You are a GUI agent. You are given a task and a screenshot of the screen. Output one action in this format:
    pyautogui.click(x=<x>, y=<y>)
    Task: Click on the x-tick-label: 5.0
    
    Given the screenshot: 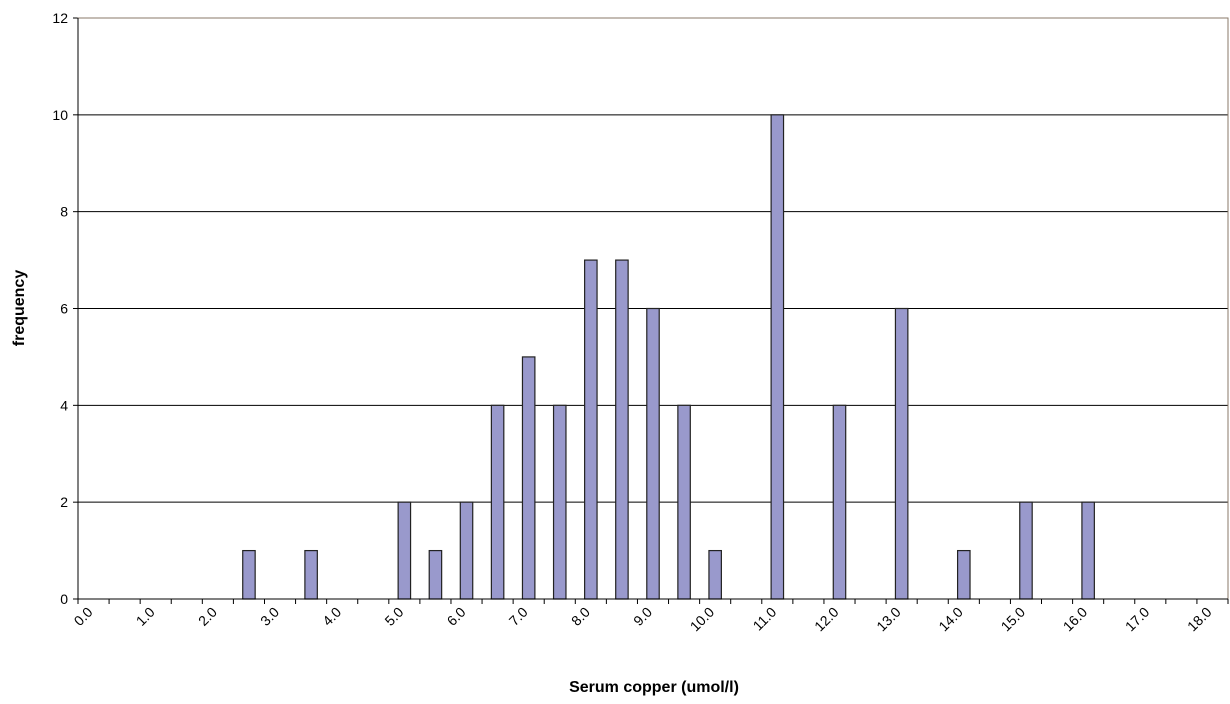 What is the action you would take?
    pyautogui.click(x=393, y=616)
    